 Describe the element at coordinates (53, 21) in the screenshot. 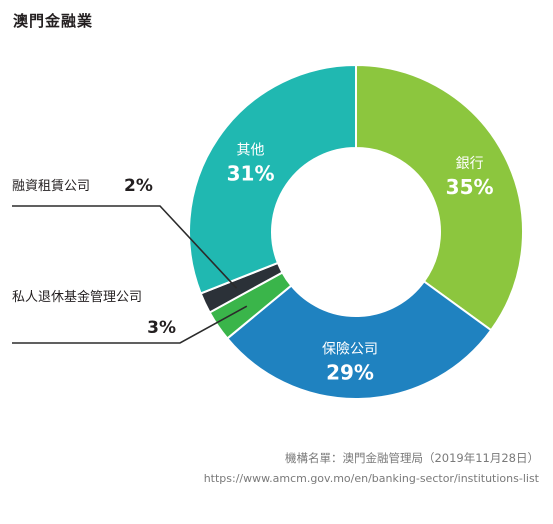

I see `chart-title: 澳門金融業` at that location.